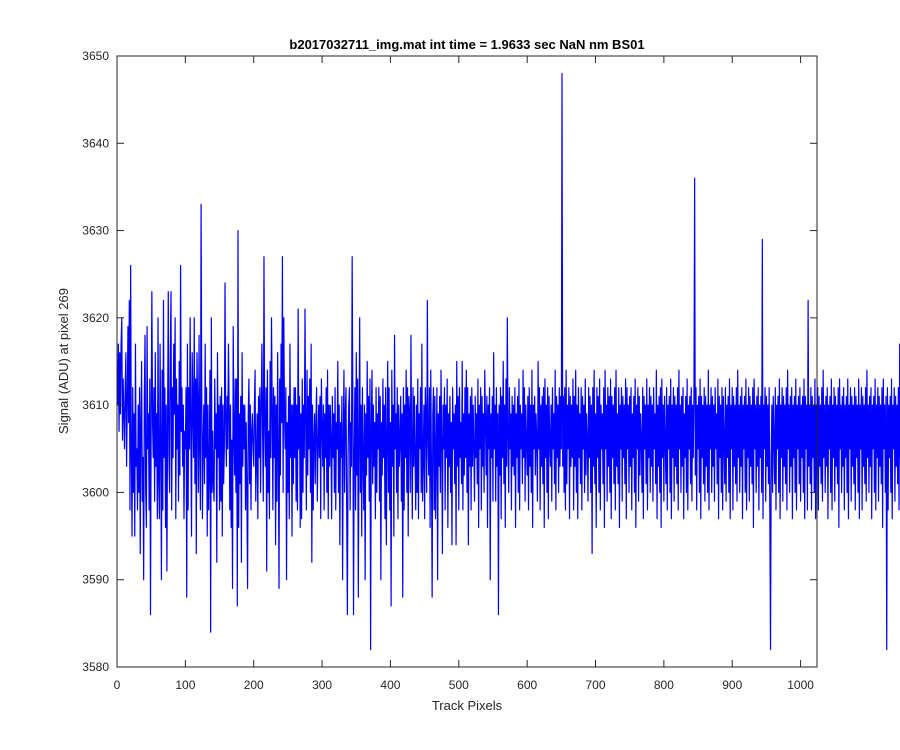 This screenshot has height=750, width=900. Describe the element at coordinates (95, 56) in the screenshot. I see `y-tick-label: 3650` at that location.